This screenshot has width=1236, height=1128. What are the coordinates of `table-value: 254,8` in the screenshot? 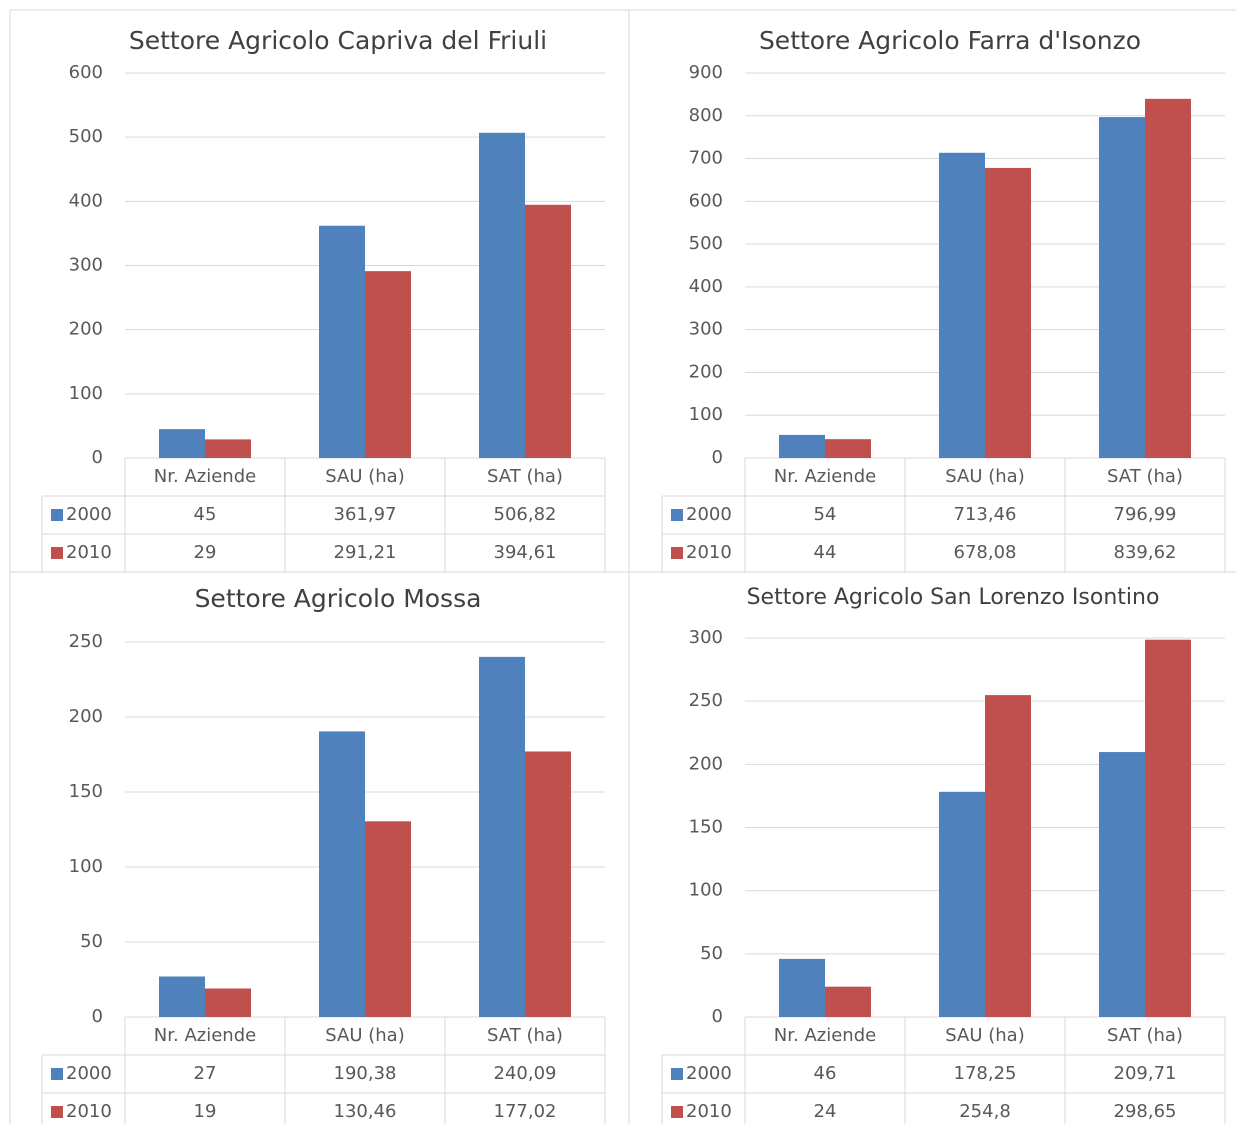 It's located at (985, 1111).